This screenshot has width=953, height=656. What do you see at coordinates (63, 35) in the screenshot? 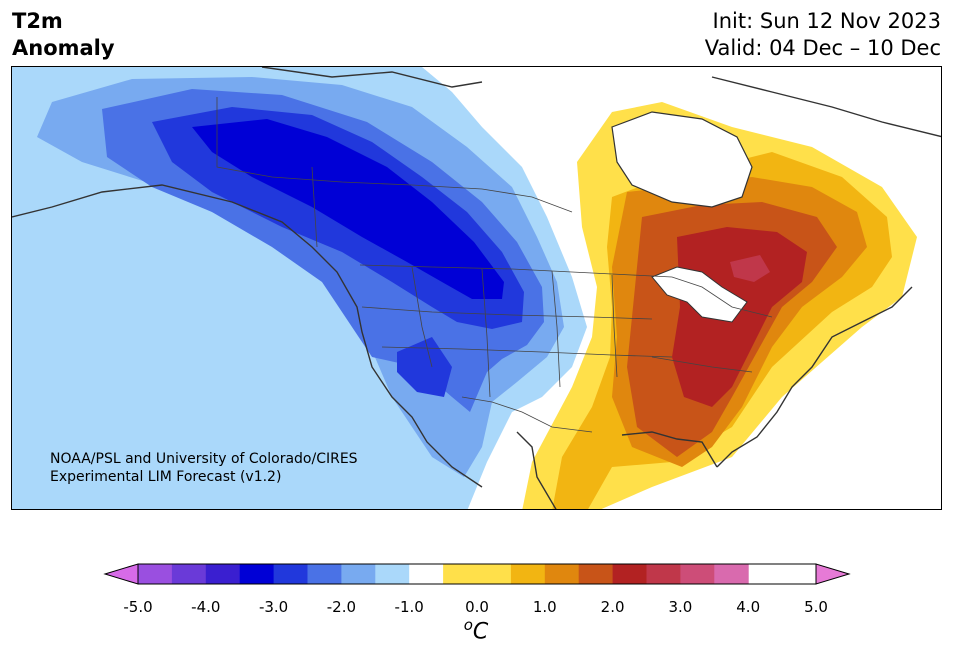
I see `map-title: T2m Anomaly` at bounding box center [63, 35].